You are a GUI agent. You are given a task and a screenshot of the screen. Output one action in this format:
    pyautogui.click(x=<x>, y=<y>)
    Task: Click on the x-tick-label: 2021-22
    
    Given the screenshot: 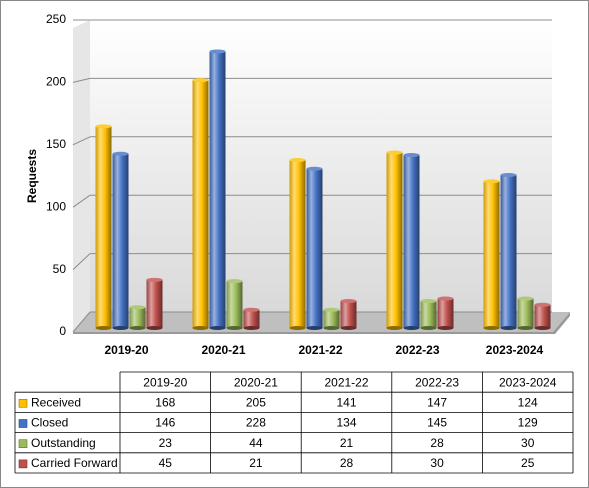 What is the action you would take?
    pyautogui.click(x=320, y=350)
    